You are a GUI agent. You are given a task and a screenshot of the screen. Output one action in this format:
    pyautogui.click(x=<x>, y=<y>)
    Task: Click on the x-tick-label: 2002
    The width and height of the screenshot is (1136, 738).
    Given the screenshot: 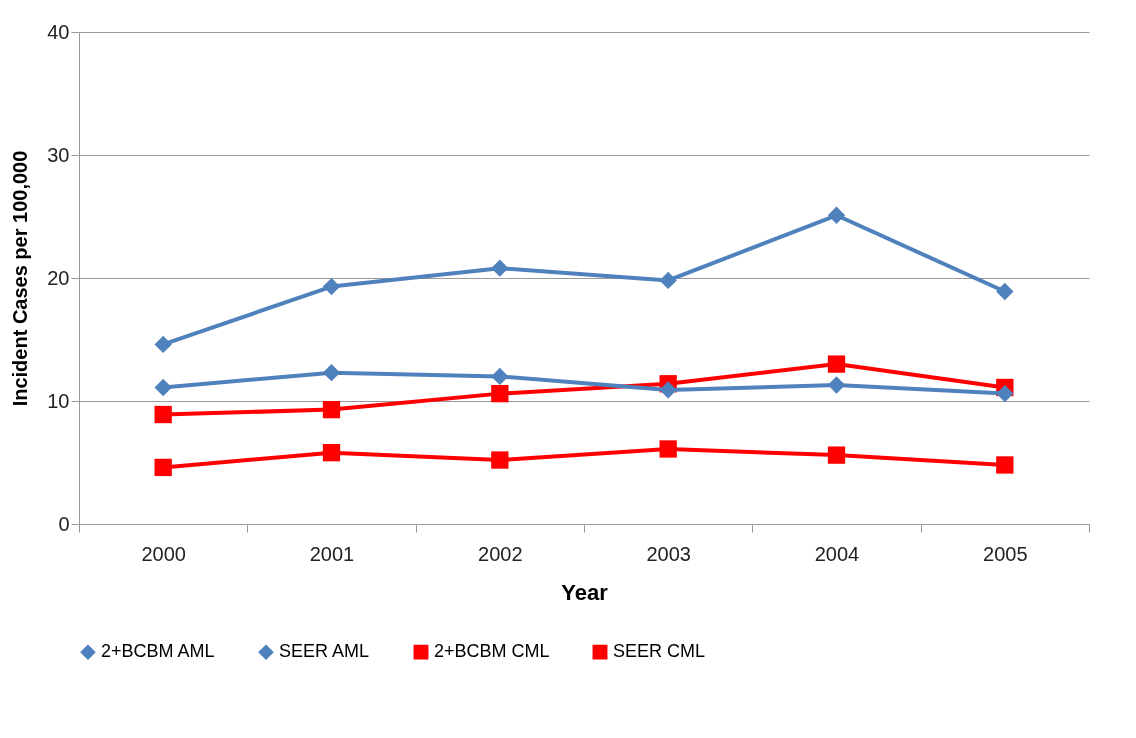 What is the action you would take?
    pyautogui.click(x=500, y=553)
    